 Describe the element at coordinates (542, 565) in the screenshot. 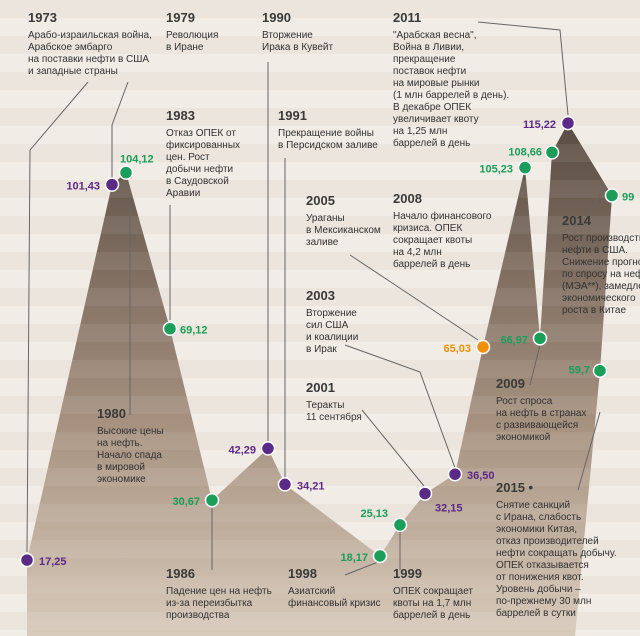

I see `annotation-text: ОПЕК отказывается` at that location.